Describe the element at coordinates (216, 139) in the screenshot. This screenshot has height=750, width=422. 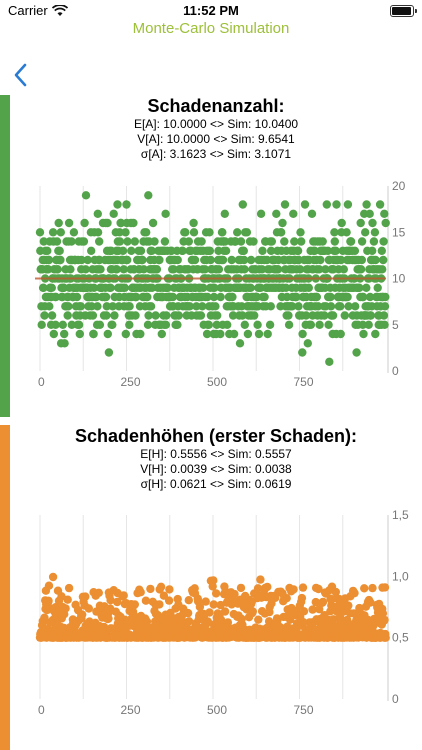
I see `stat-variance-count: V[A]: 10.0000 <> Sim: 9.6541` at that location.